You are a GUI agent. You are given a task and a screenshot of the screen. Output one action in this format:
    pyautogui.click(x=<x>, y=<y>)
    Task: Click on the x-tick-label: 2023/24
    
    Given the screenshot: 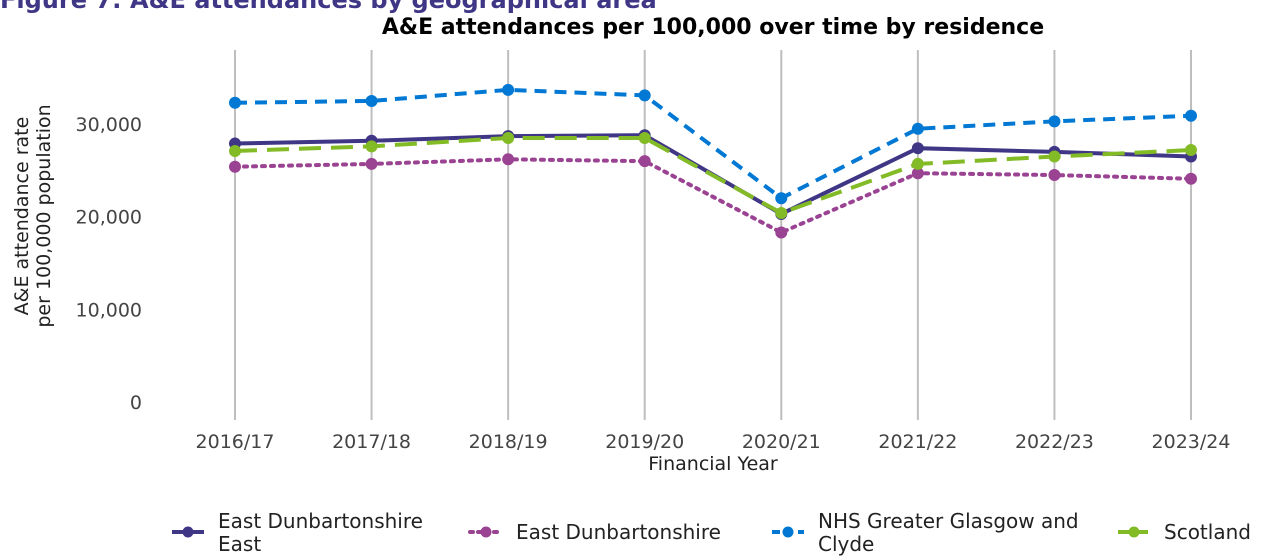 What is the action you would take?
    pyautogui.click(x=1191, y=442)
    